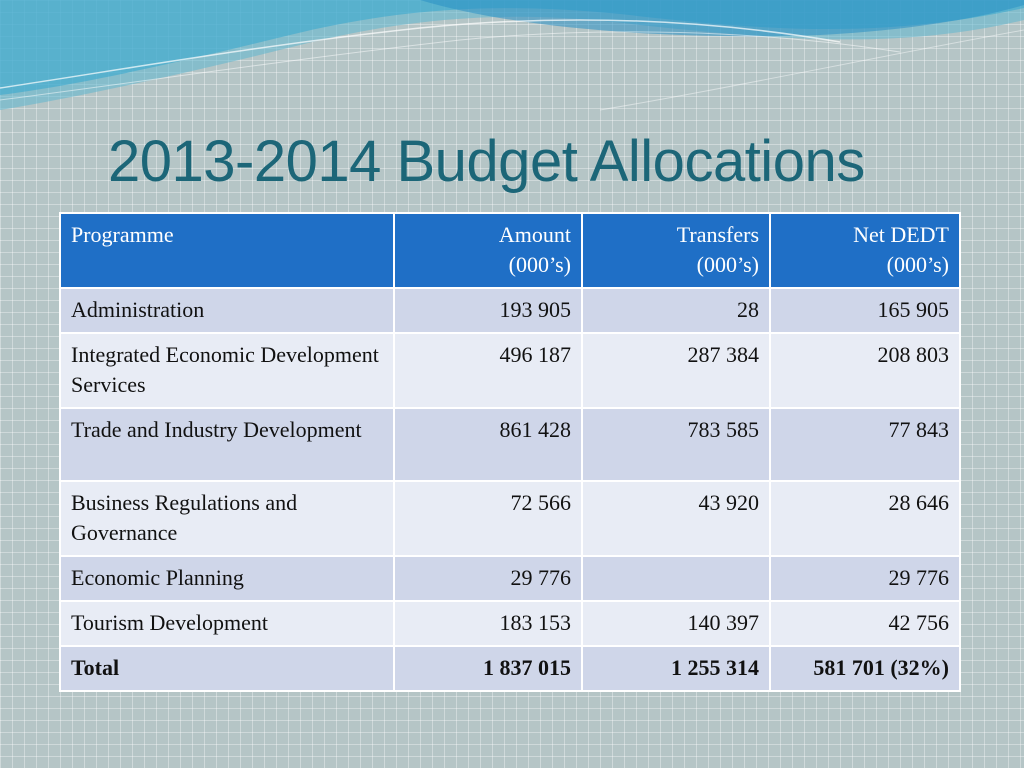 This screenshot has height=768, width=1024. Describe the element at coordinates (865, 518) in the screenshot. I see `net-dedt-cell: 28 646` at that location.